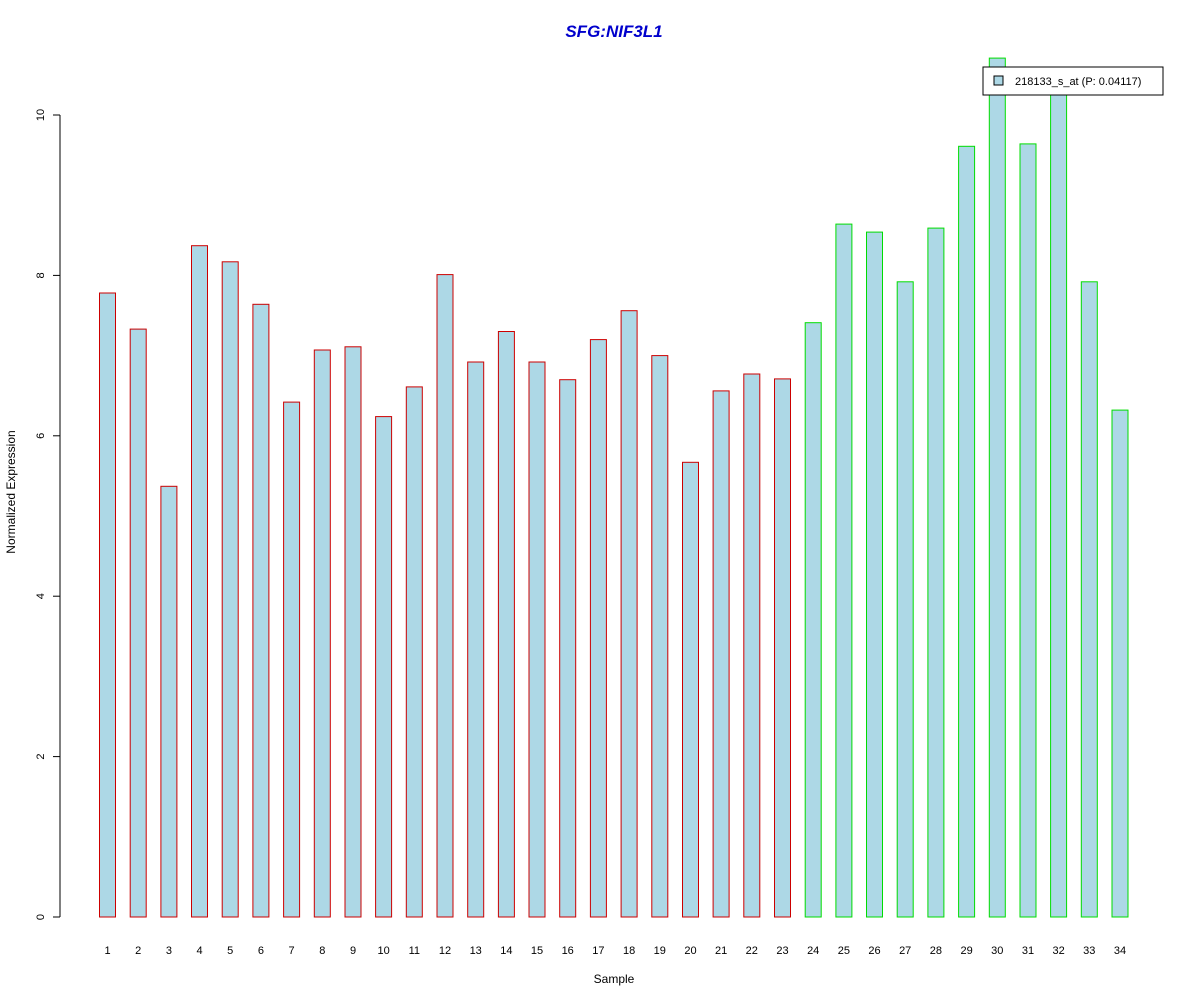 This screenshot has height=1000, width=1200. Describe the element at coordinates (874, 951) in the screenshot. I see `x-tick-label: 26` at that location.